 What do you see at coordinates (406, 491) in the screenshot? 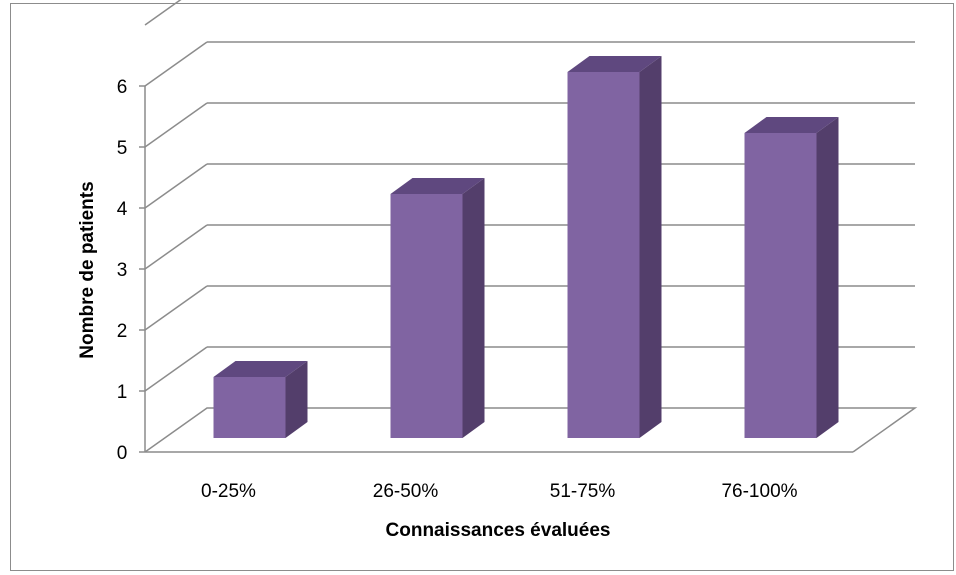
I see `x-tick-label: 26-50%` at bounding box center [406, 491].